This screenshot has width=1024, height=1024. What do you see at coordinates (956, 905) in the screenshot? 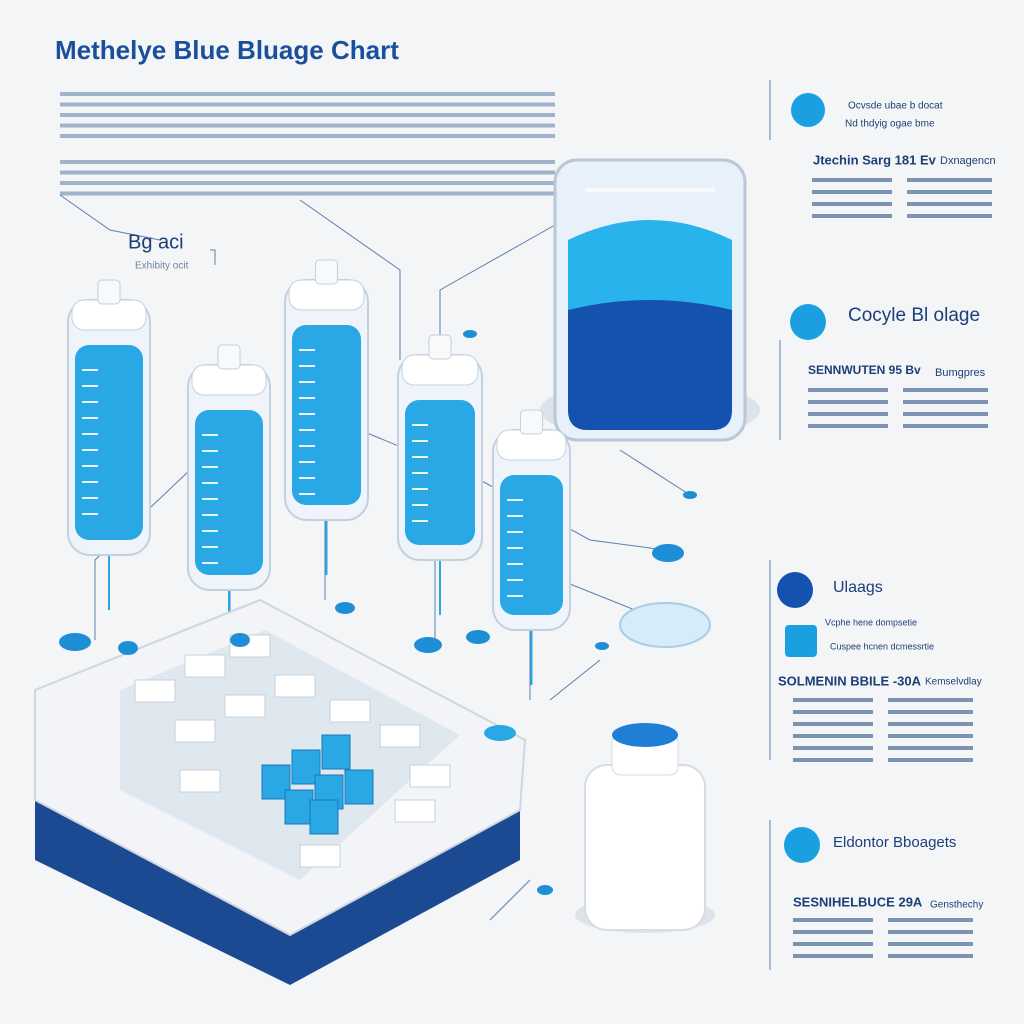
I see `heading-side: Gensthechy` at bounding box center [956, 905].